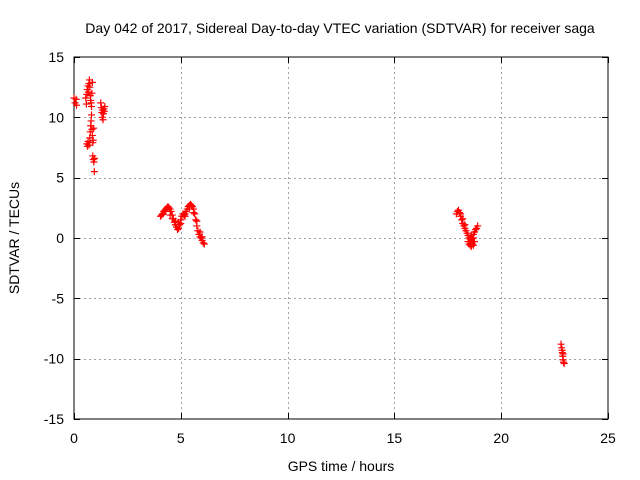 This screenshot has height=480, width=640. What do you see at coordinates (14, 238) in the screenshot?
I see `y-axis-label: SDTVAR / TECUs` at bounding box center [14, 238].